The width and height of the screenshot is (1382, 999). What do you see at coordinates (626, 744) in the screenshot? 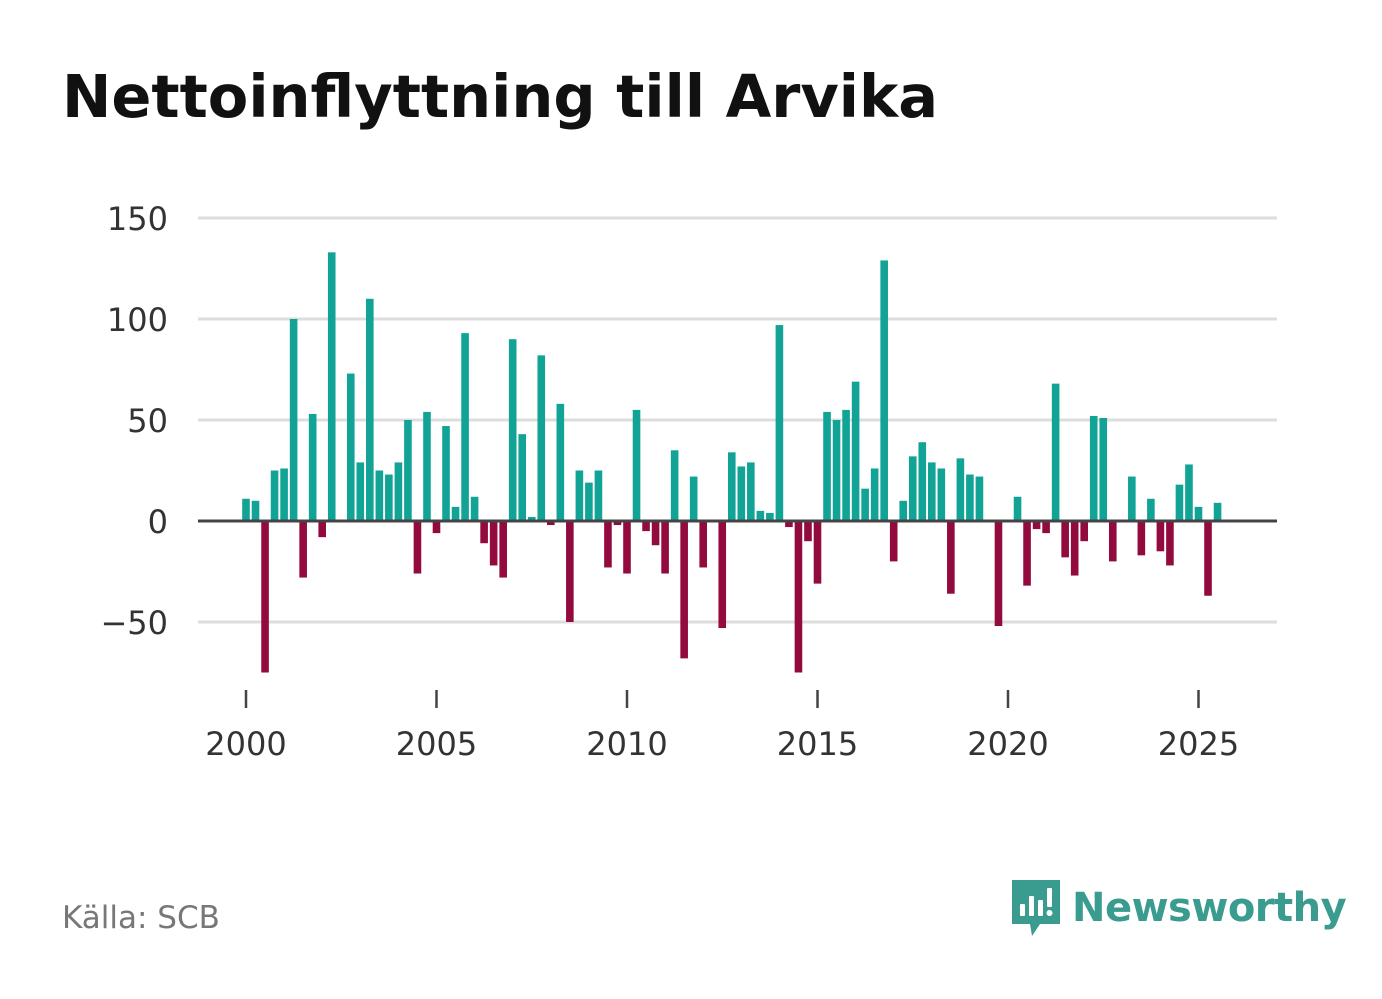
I see `x-tick-label: 2010` at bounding box center [626, 744].